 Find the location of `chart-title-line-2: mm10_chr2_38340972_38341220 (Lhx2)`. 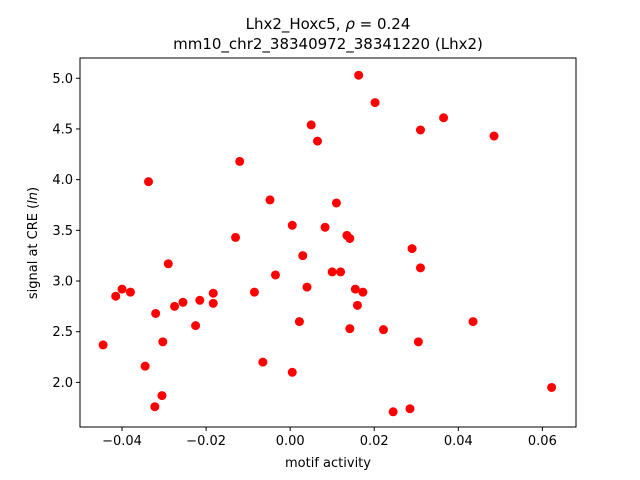

chart-title-line-2: mm10_chr2_38340972_38341220 (Lhx2) is located at coordinates (328, 44).